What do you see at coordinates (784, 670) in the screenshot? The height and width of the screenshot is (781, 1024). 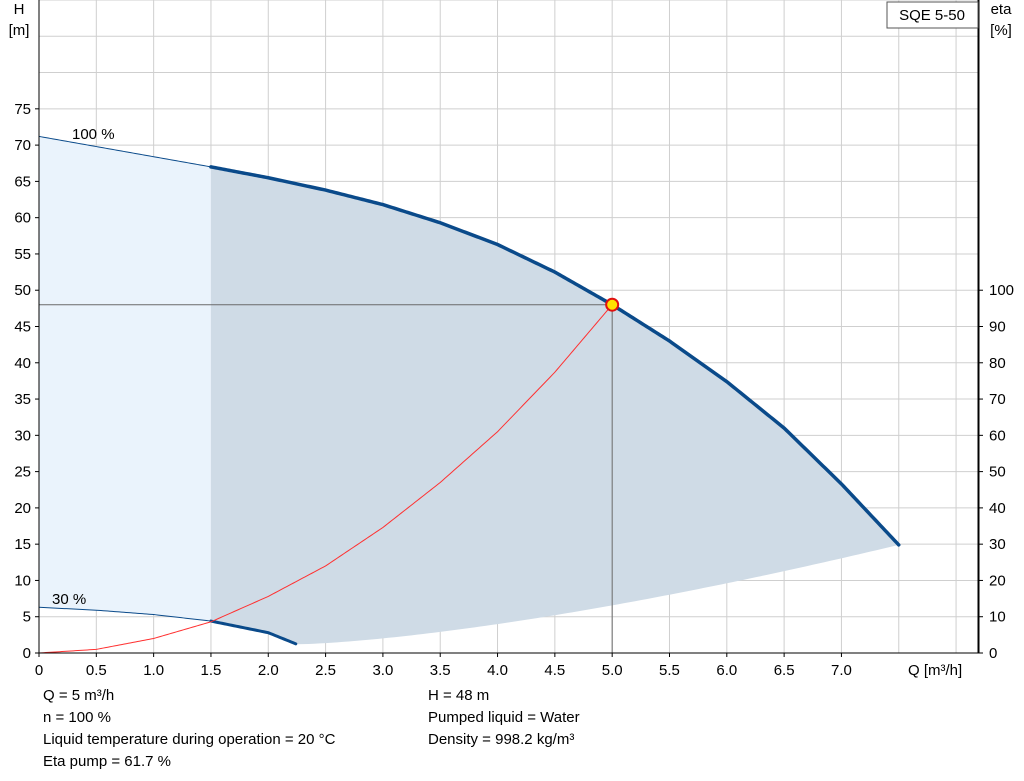 I see `x-tick-label: 6.5` at bounding box center [784, 670].